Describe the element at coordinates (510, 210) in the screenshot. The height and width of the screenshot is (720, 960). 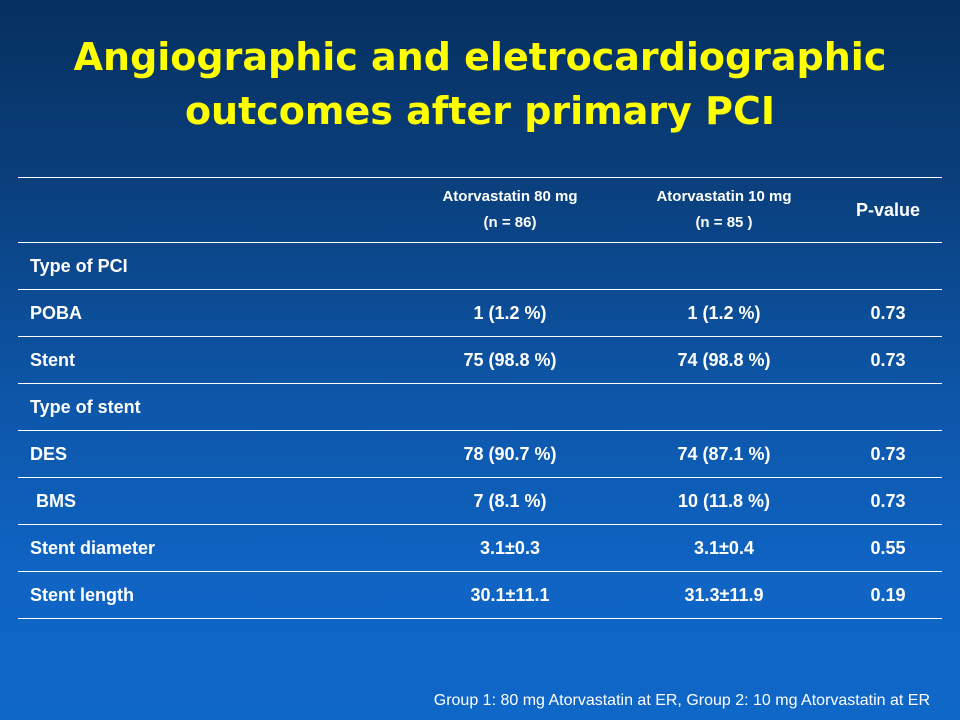
I see `header-atorvastatin-80: Atorvastatin 80 mg (n = 86)` at that location.